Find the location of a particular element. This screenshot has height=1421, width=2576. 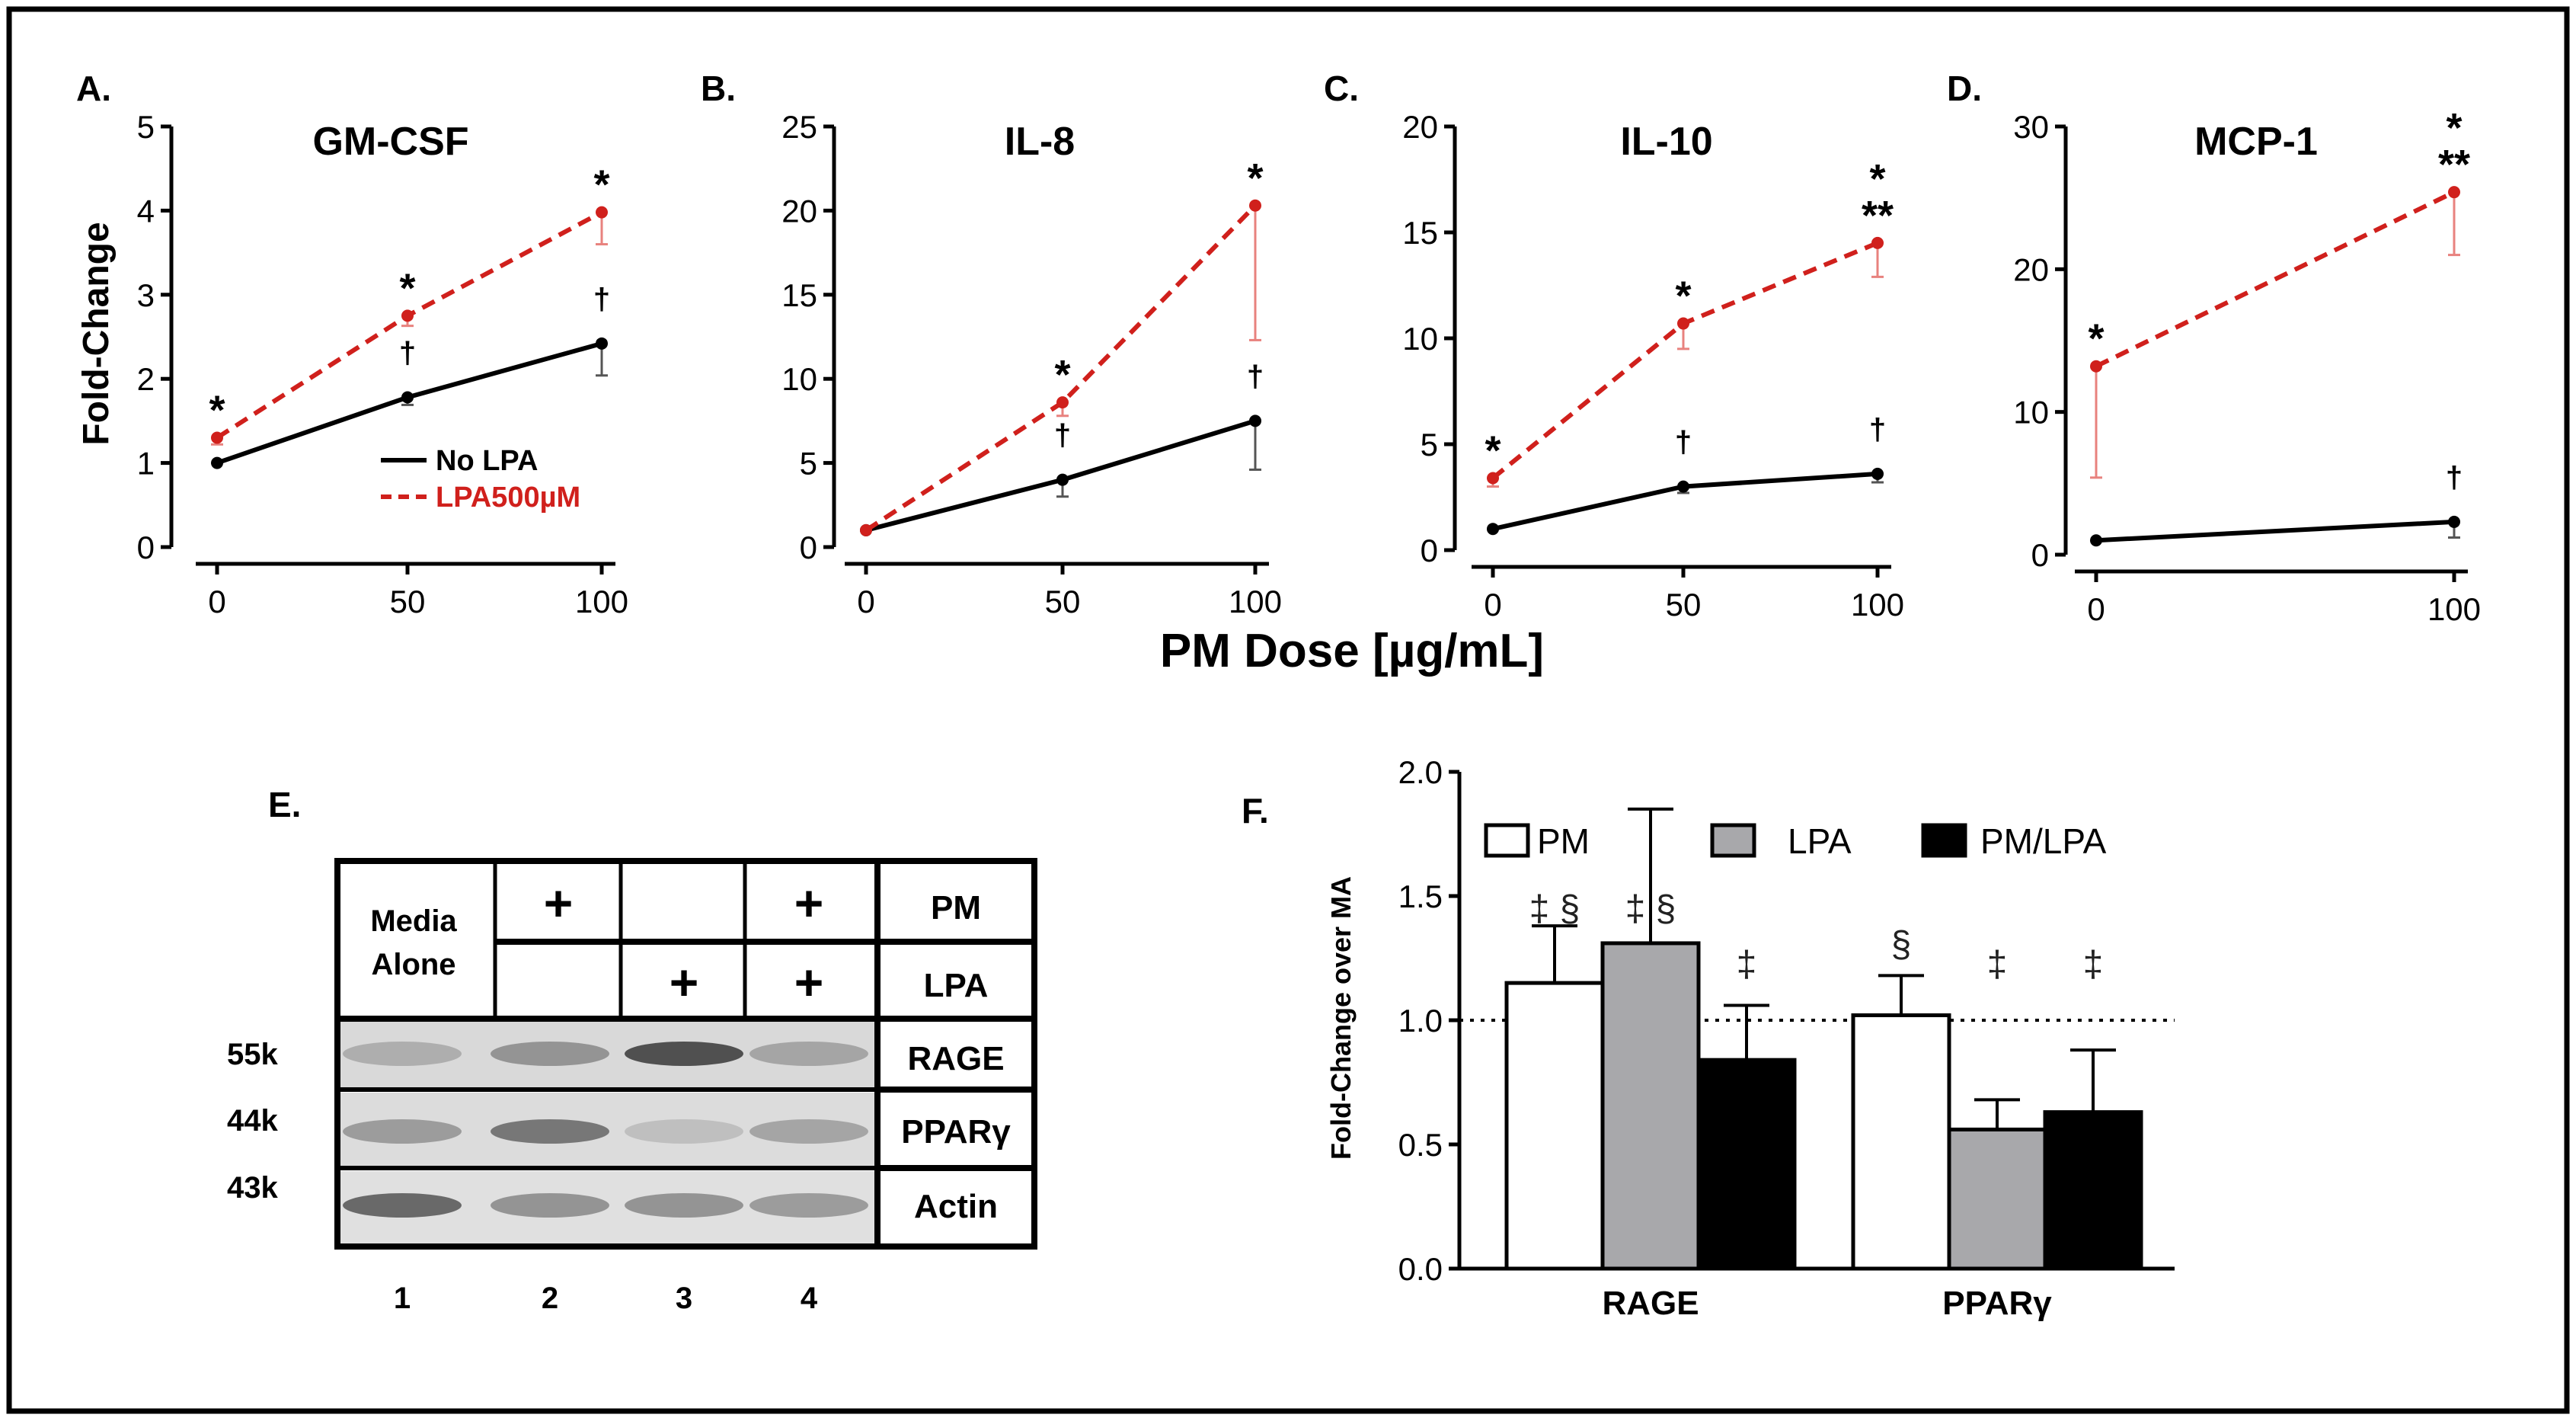

panel-f-bar-chart: F. Fold-Change over MA PM LPA PM/LPA is located at coordinates (1675, 975).